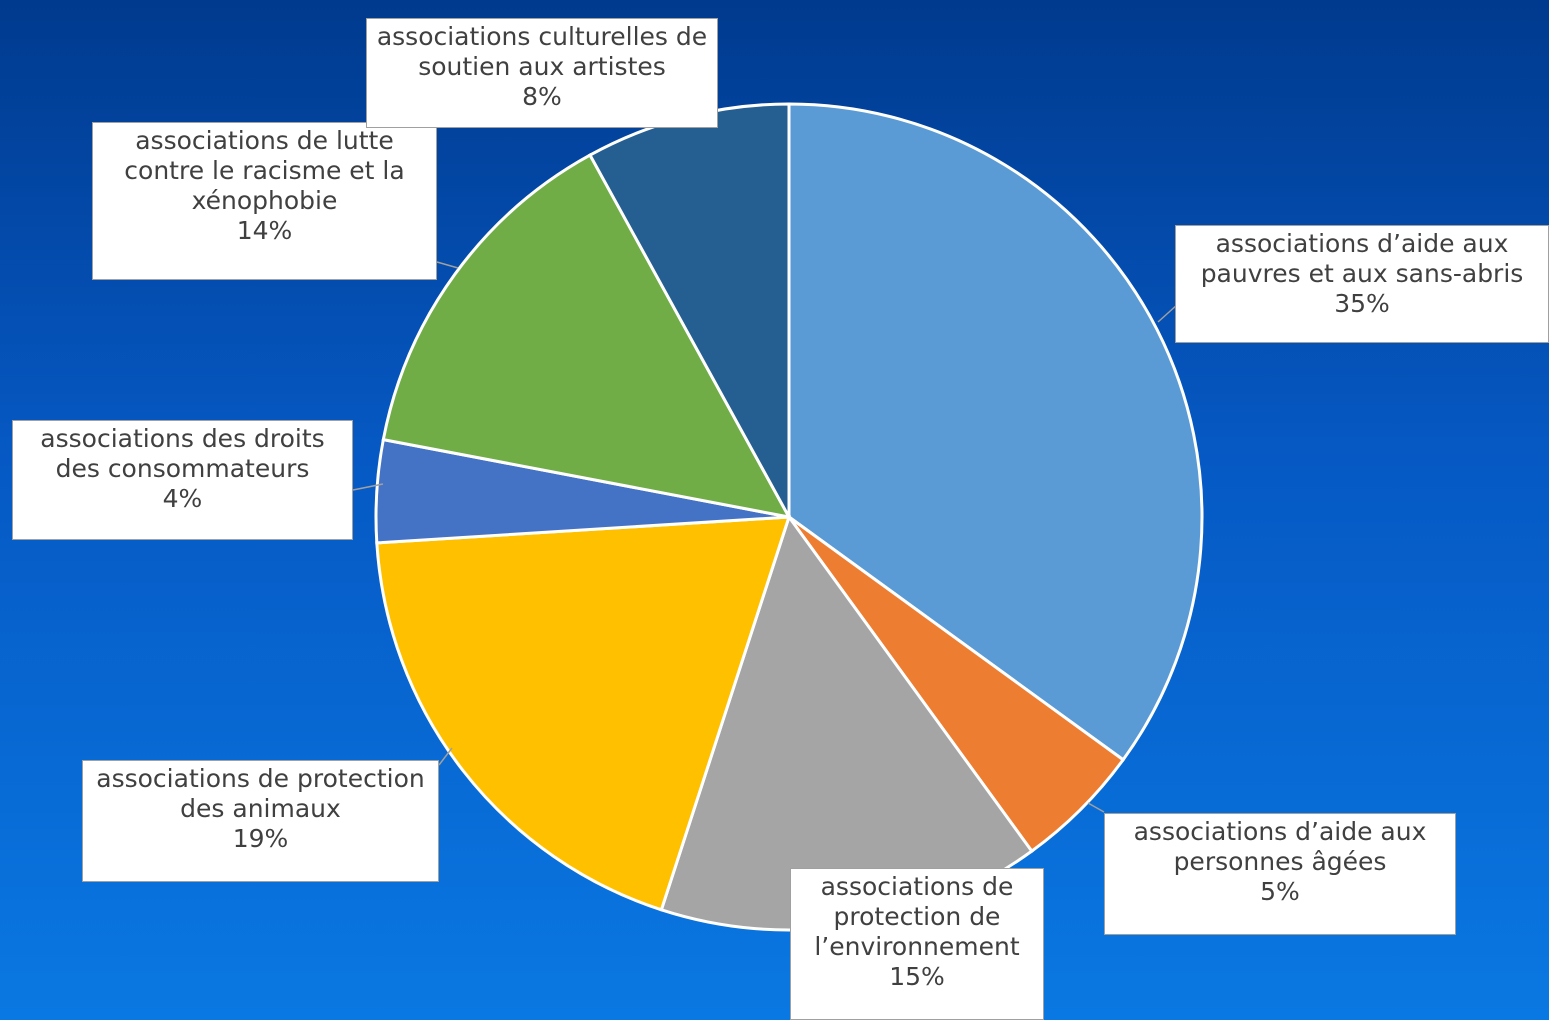  I want to click on value-label: 15%, so click(917, 976).